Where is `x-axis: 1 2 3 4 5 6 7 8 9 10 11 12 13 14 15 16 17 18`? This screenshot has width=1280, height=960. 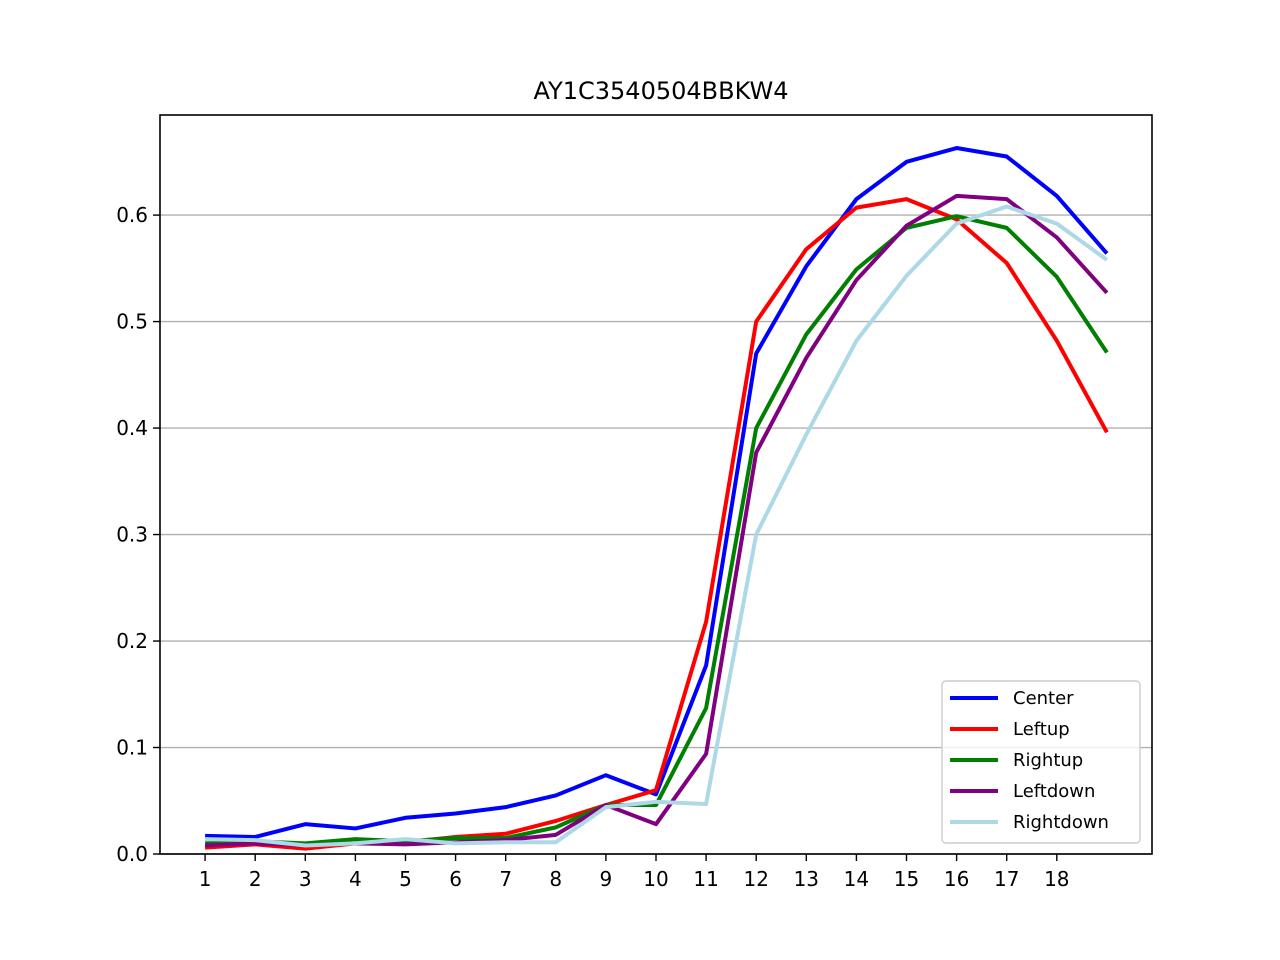 x-axis: 1 2 3 4 5 6 7 8 9 10 11 12 13 14 15 16 17 18 is located at coordinates (634, 872).